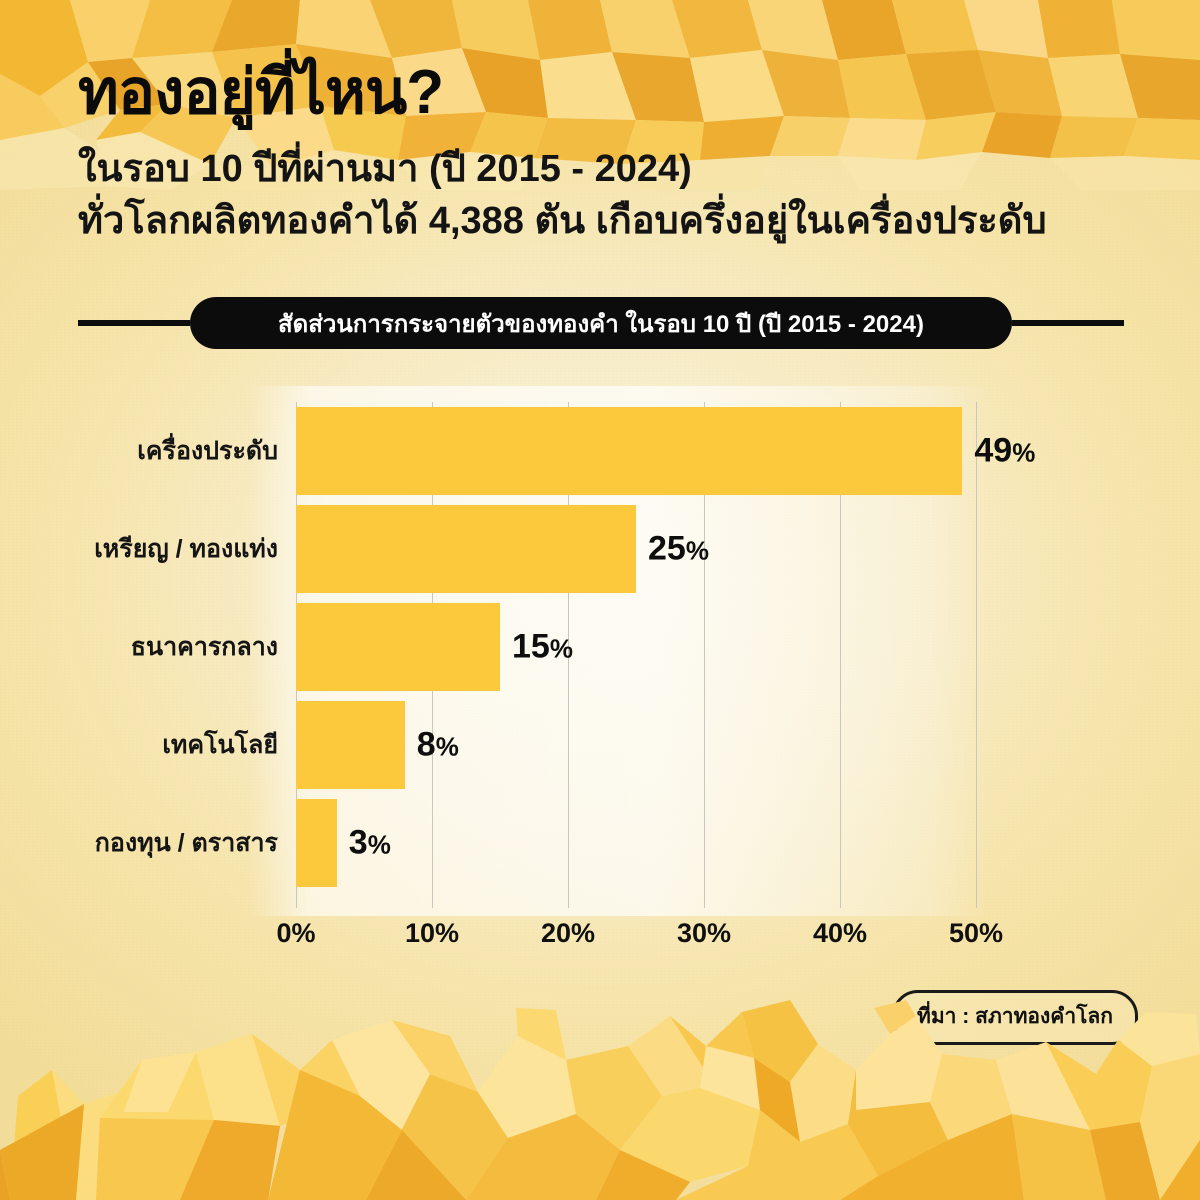 The width and height of the screenshot is (1200, 1200). I want to click on bar-value-label: 3%, so click(369, 842).